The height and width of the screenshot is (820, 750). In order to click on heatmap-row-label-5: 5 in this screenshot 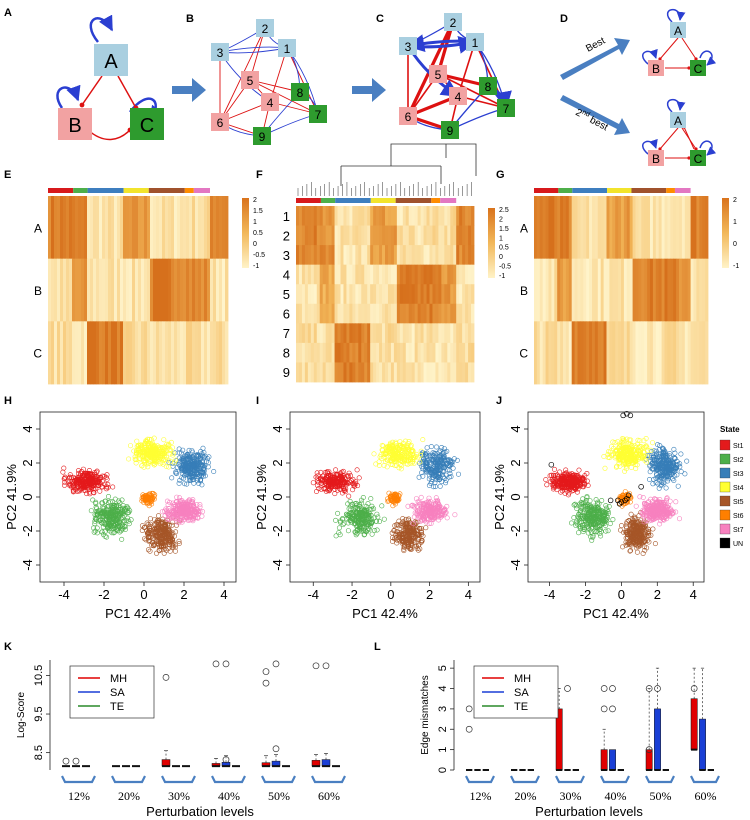, I will do `click(286, 294)`.